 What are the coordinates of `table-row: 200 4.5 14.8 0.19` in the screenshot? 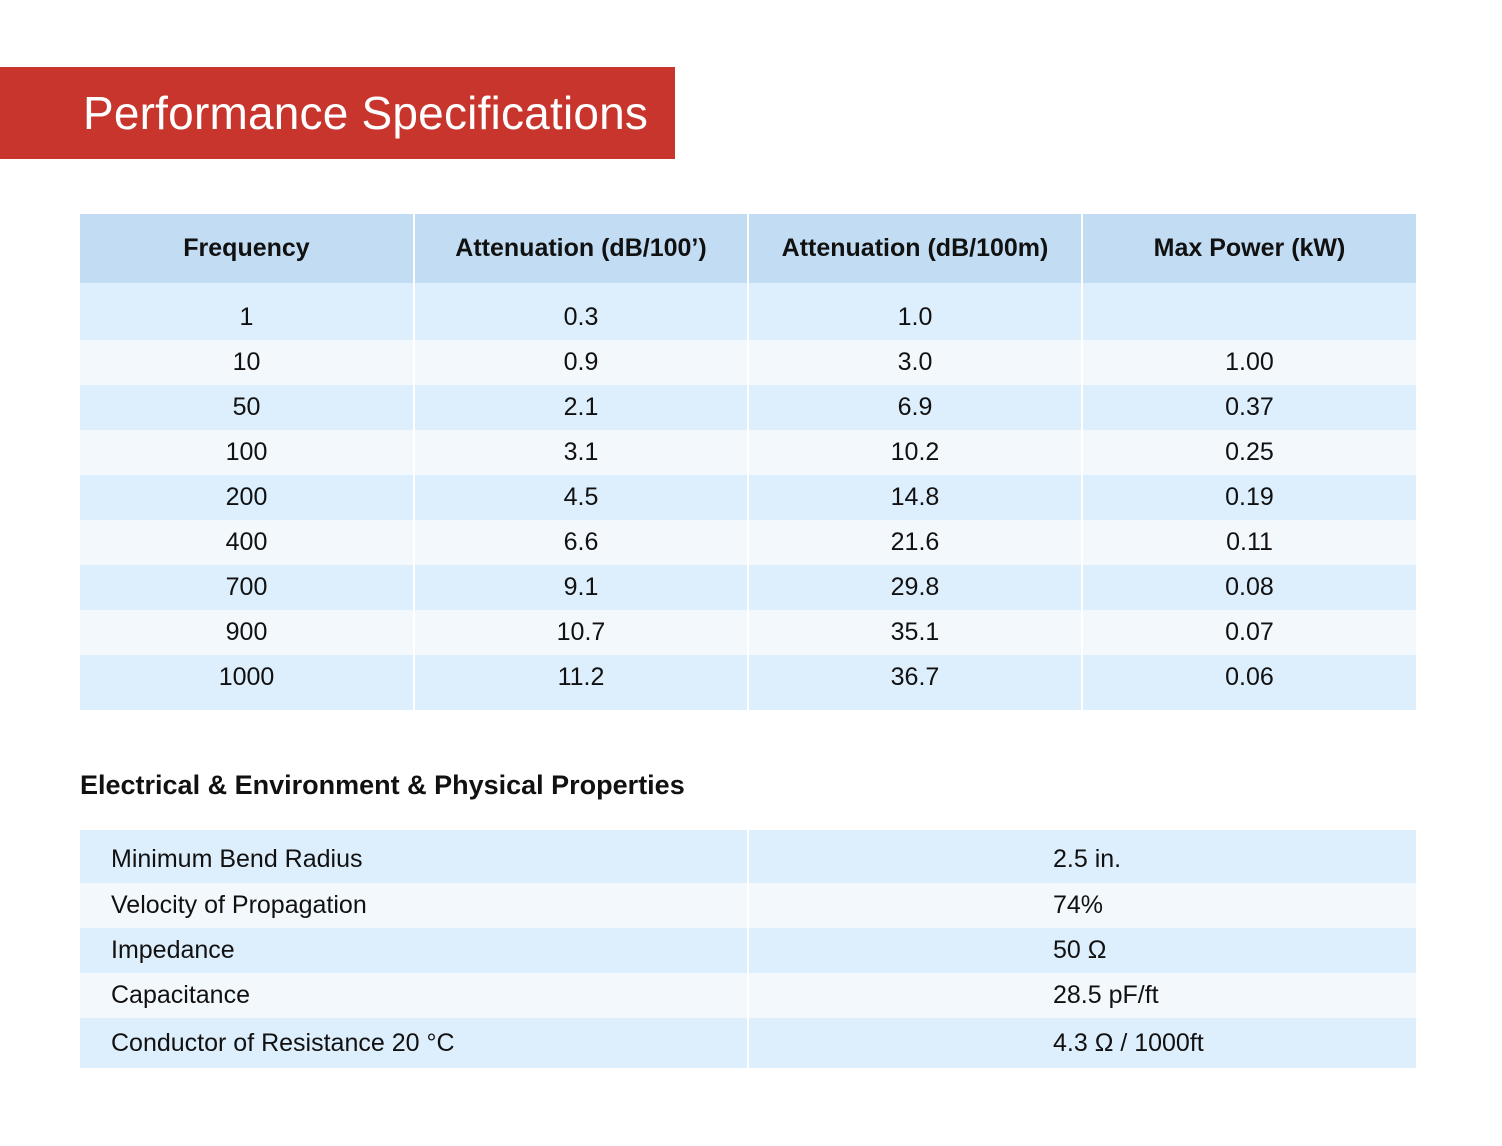 It's located at (748, 497).